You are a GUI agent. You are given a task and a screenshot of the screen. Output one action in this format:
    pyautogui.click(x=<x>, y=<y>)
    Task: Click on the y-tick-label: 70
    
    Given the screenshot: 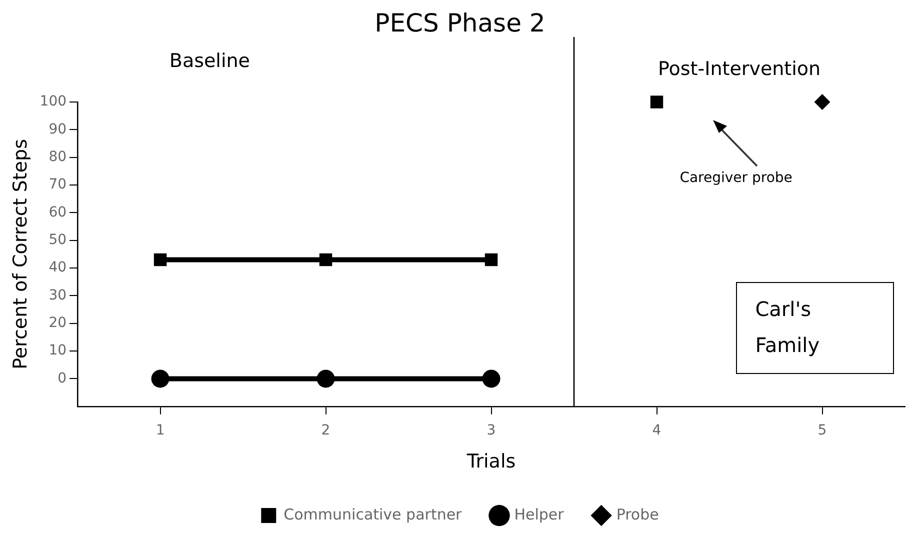 What is the action you would take?
    pyautogui.click(x=57, y=184)
    